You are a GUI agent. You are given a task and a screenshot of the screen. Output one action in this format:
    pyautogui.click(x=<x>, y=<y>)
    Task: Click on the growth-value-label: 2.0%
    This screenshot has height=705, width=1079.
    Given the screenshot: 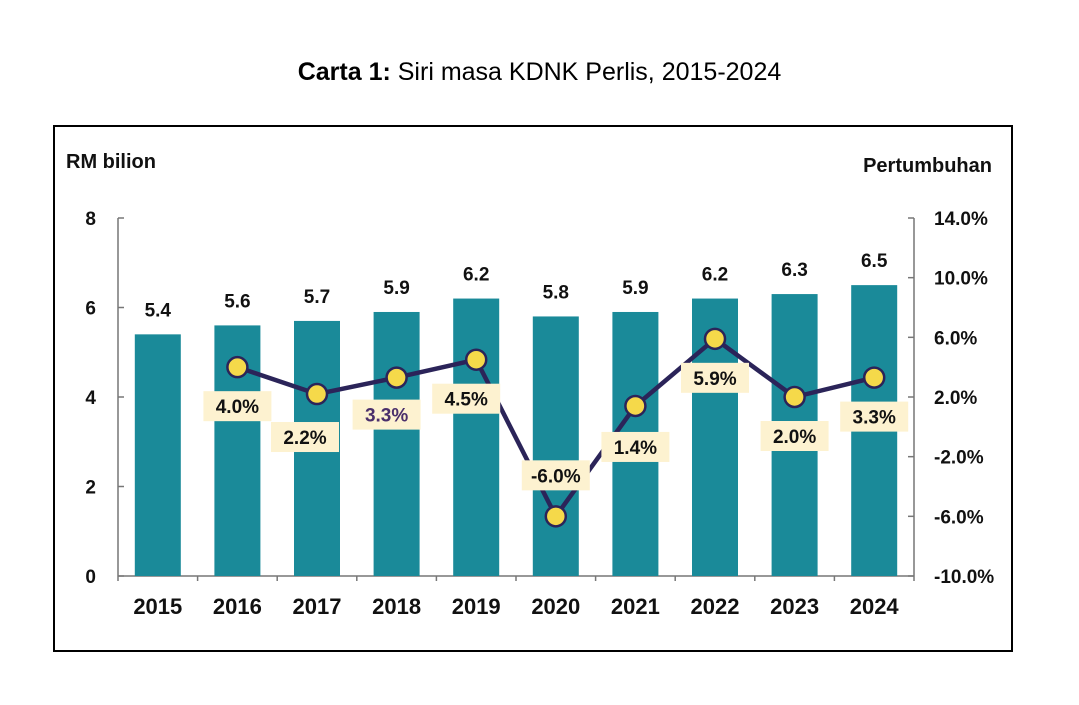 What is the action you would take?
    pyautogui.click(x=794, y=437)
    